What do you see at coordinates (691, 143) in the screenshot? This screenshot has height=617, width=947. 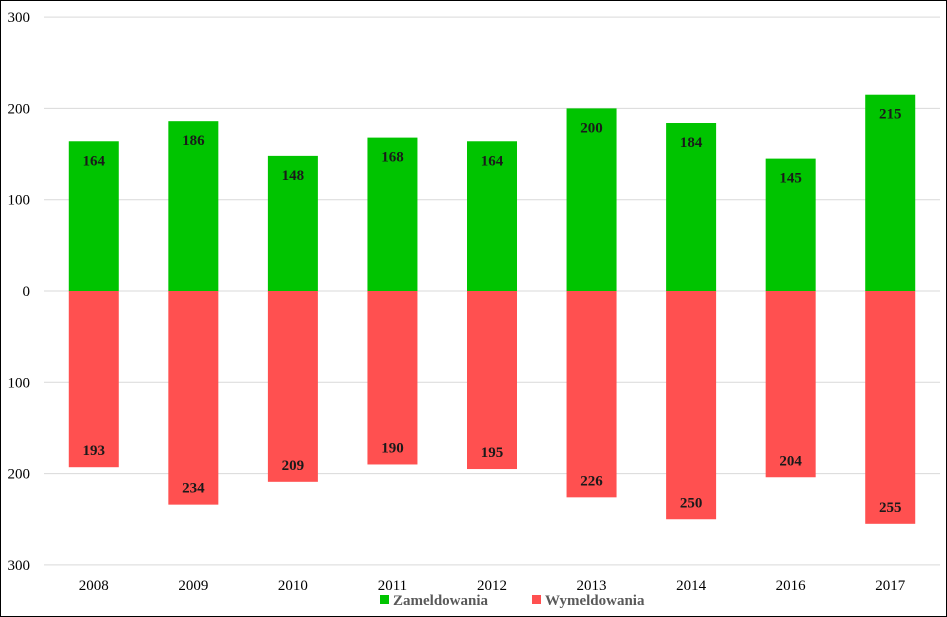 I see `data-label-zameldowania-2014: 184` at bounding box center [691, 143].